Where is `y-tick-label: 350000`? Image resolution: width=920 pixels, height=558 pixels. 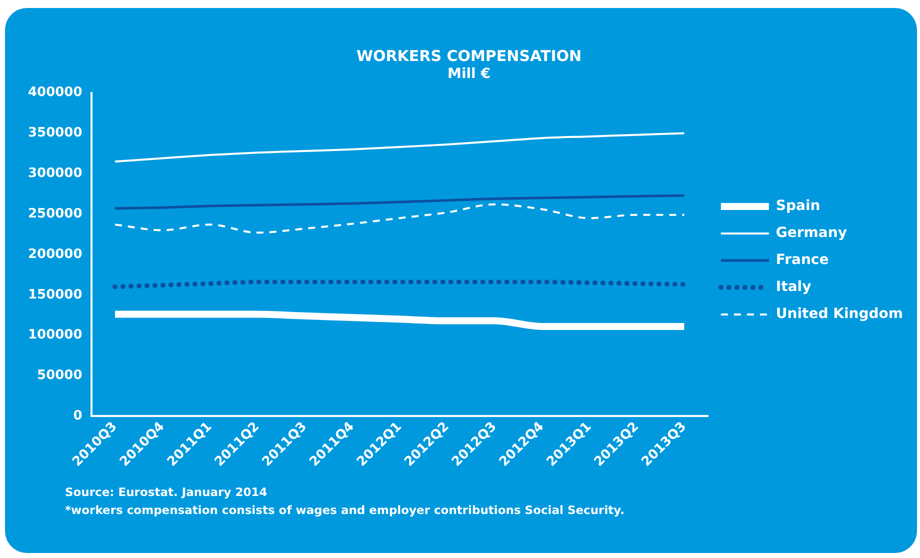 y-tick-label: 350000 is located at coordinates (55, 133).